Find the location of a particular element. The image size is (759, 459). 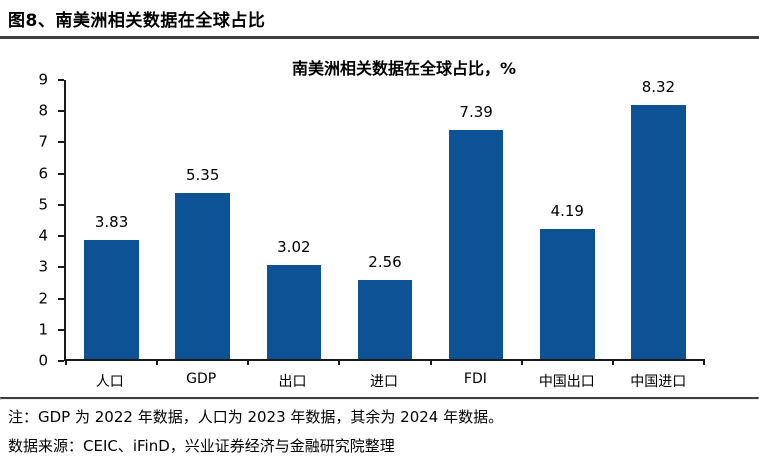

x-axis-label: 出口 is located at coordinates (292, 382).